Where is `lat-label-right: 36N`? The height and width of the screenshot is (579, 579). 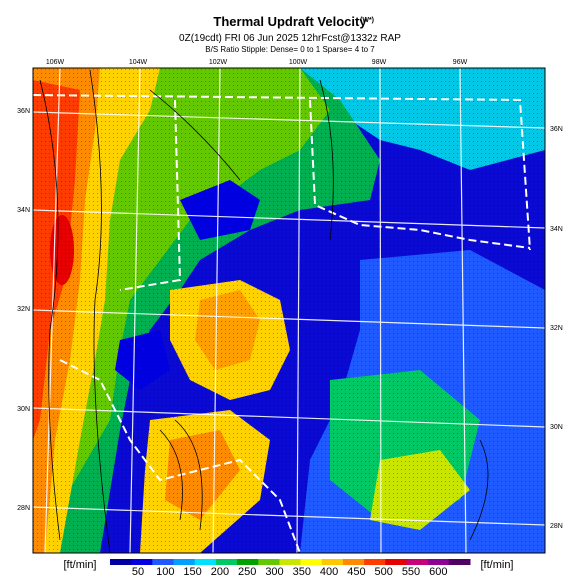
lat-label-right: 36N is located at coordinates (556, 129).